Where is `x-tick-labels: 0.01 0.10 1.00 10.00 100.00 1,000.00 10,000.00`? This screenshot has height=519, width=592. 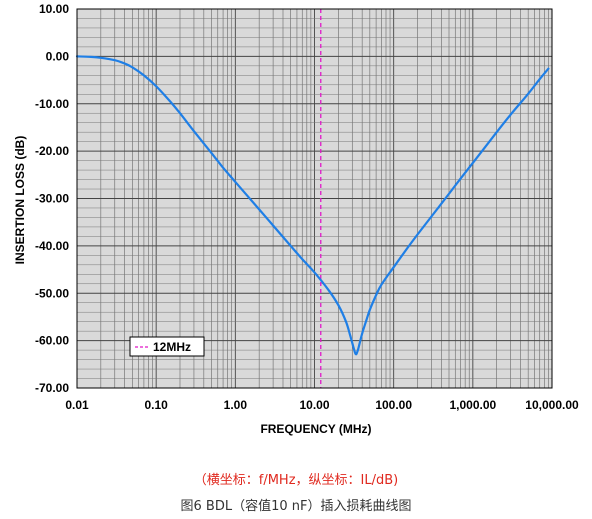 x-tick-labels: 0.01 0.10 1.00 10.00 100.00 1,000.00 10,000.00 is located at coordinates (322, 405).